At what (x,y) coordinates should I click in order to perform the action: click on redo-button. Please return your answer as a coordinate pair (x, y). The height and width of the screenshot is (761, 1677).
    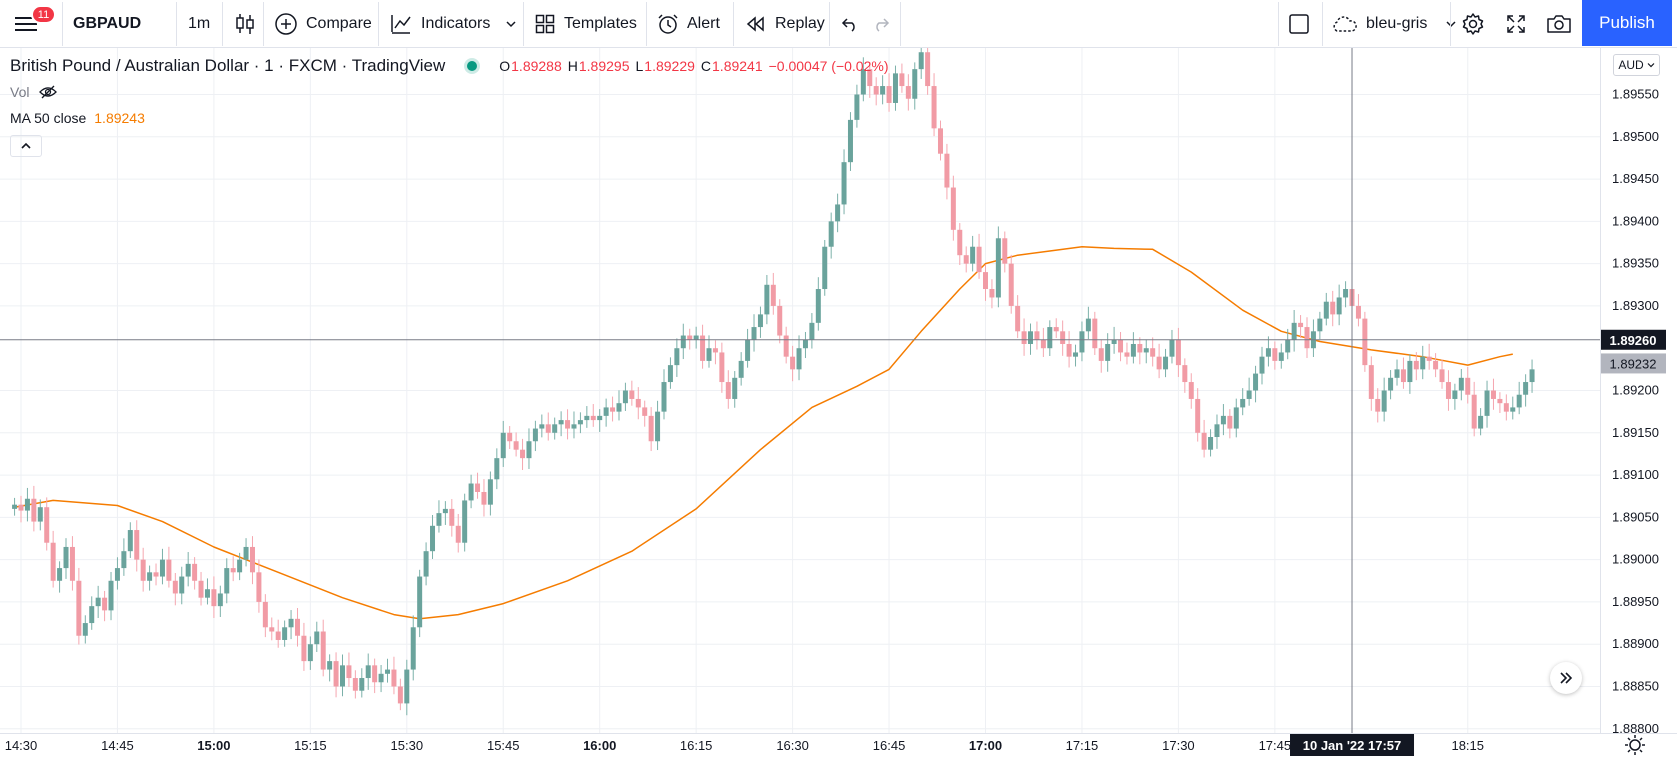
    Looking at the image, I should click on (881, 24).